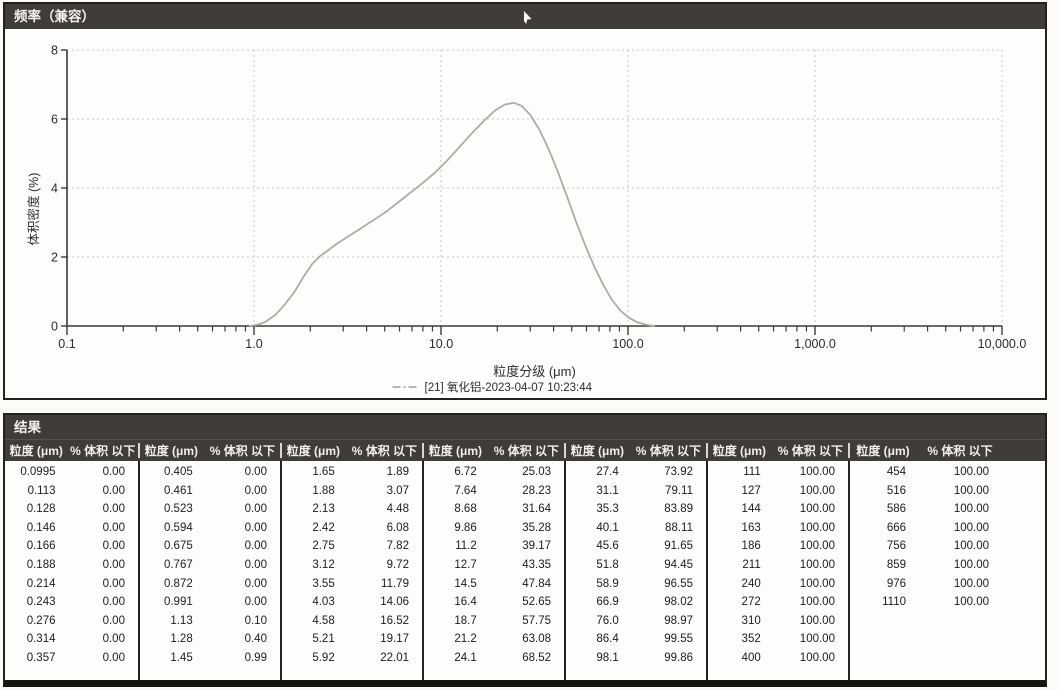  I want to click on size-cell: 1110, so click(894, 602).